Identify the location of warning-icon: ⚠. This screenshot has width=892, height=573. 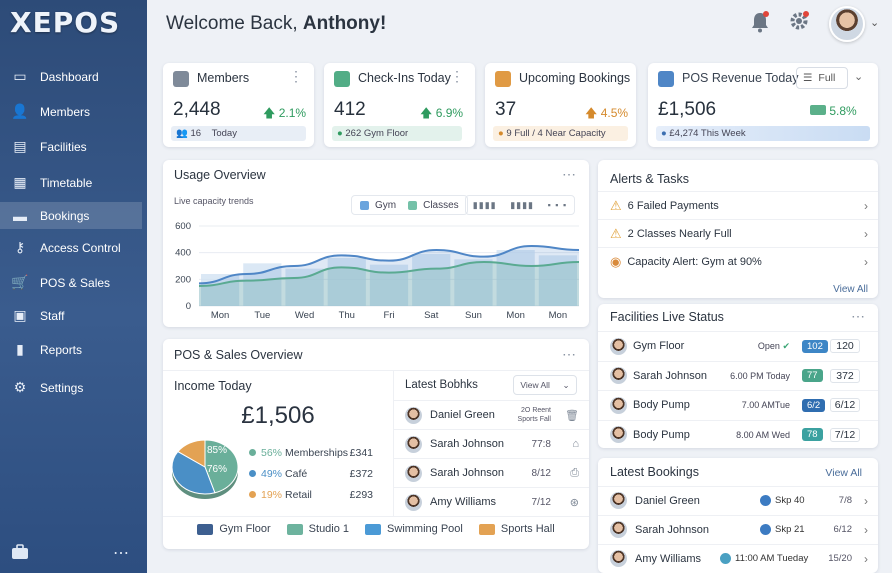
(616, 205).